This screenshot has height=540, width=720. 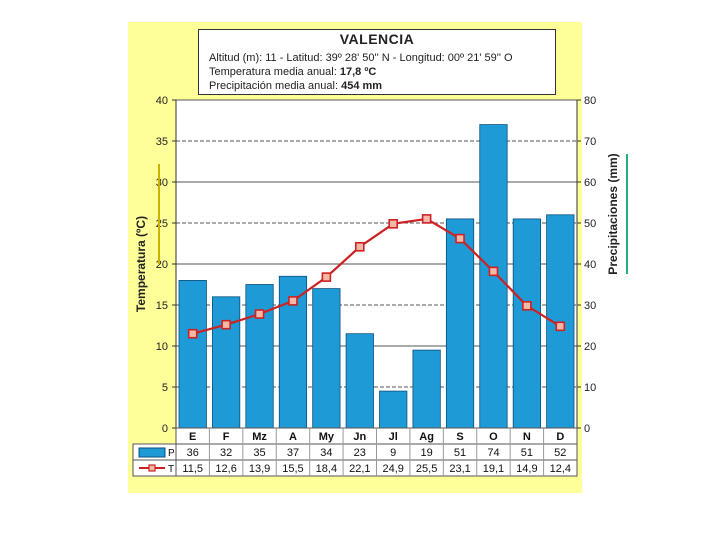 What do you see at coordinates (162, 142) in the screenshot?
I see `left-tick-label: 35` at bounding box center [162, 142].